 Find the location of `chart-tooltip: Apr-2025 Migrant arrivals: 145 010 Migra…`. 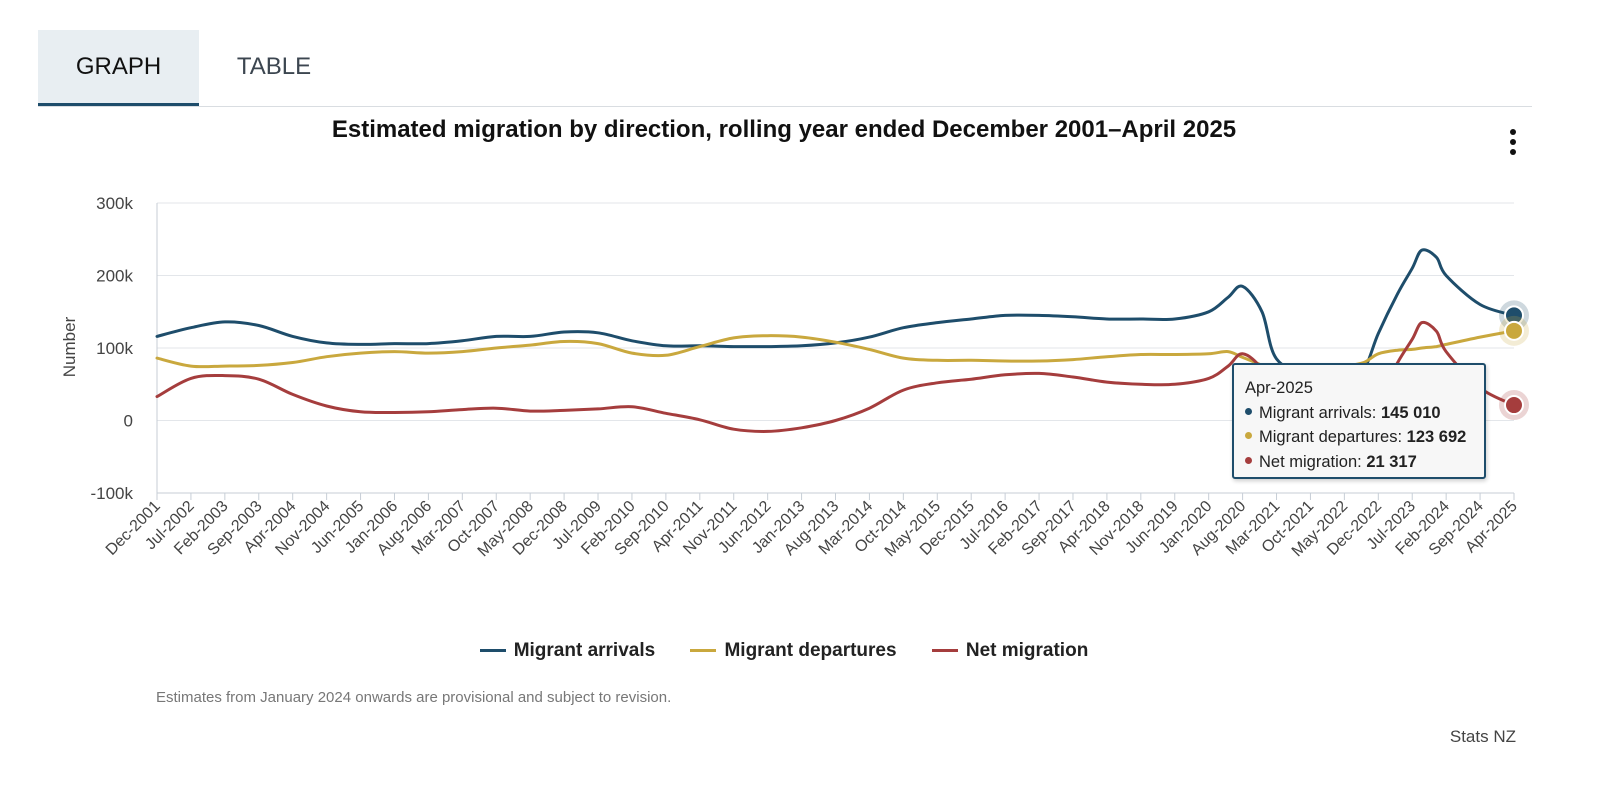

chart-tooltip: Apr-2025 Migrant arrivals: 145 010 Migra… is located at coordinates (1359, 421).